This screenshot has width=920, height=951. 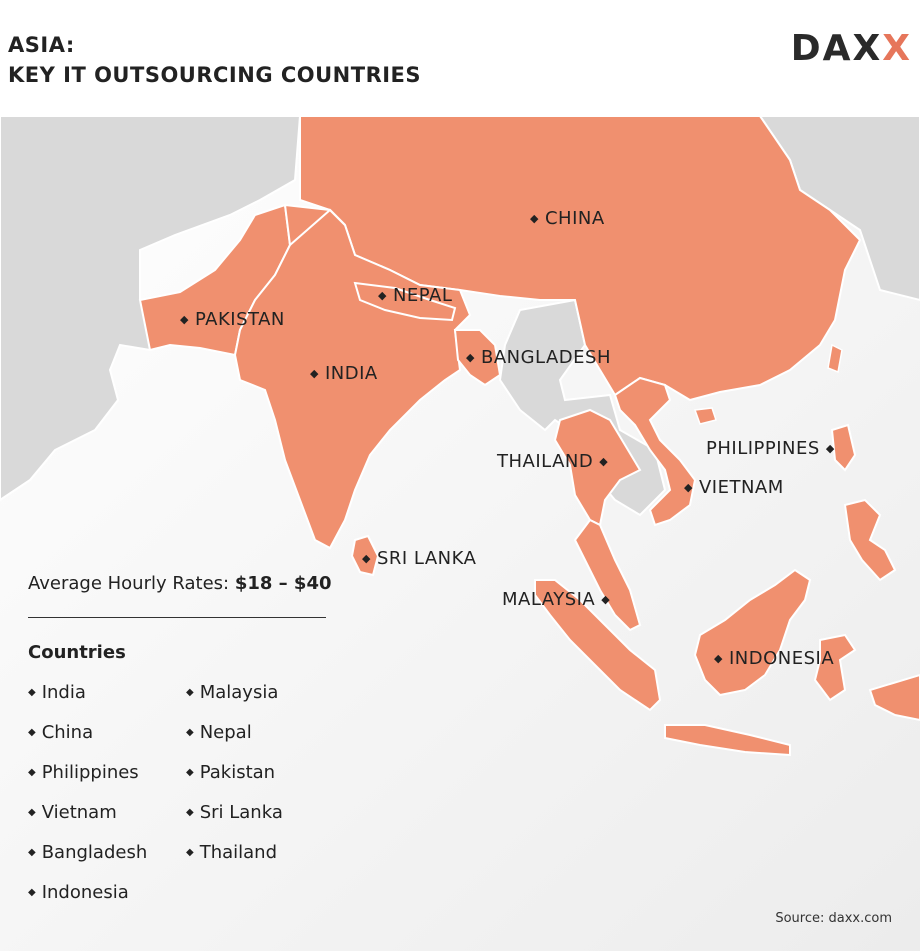 I want to click on map-label-indonesia: ◆ INDONESIA, so click(x=774, y=658).